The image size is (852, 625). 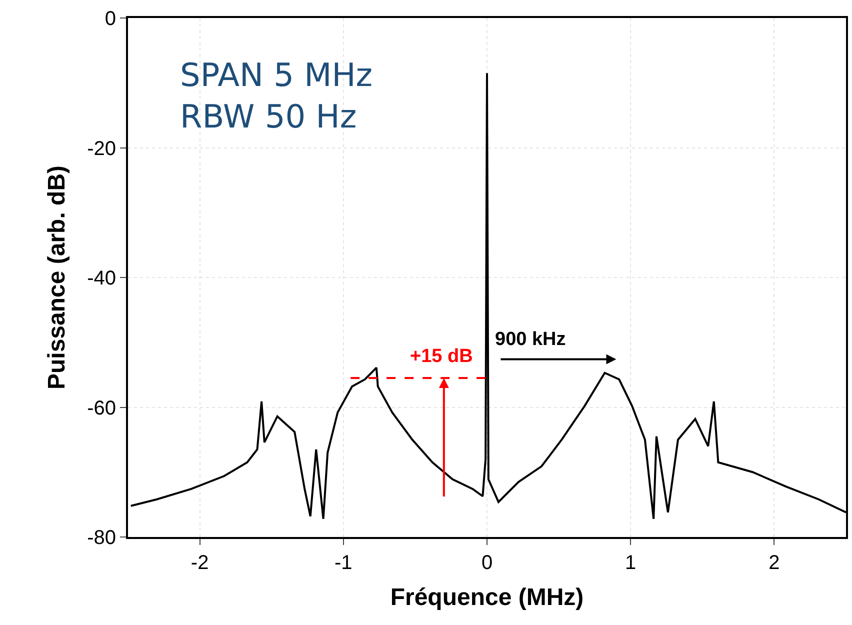 What do you see at coordinates (101, 279) in the screenshot?
I see `y-tick-label: -40` at bounding box center [101, 279].